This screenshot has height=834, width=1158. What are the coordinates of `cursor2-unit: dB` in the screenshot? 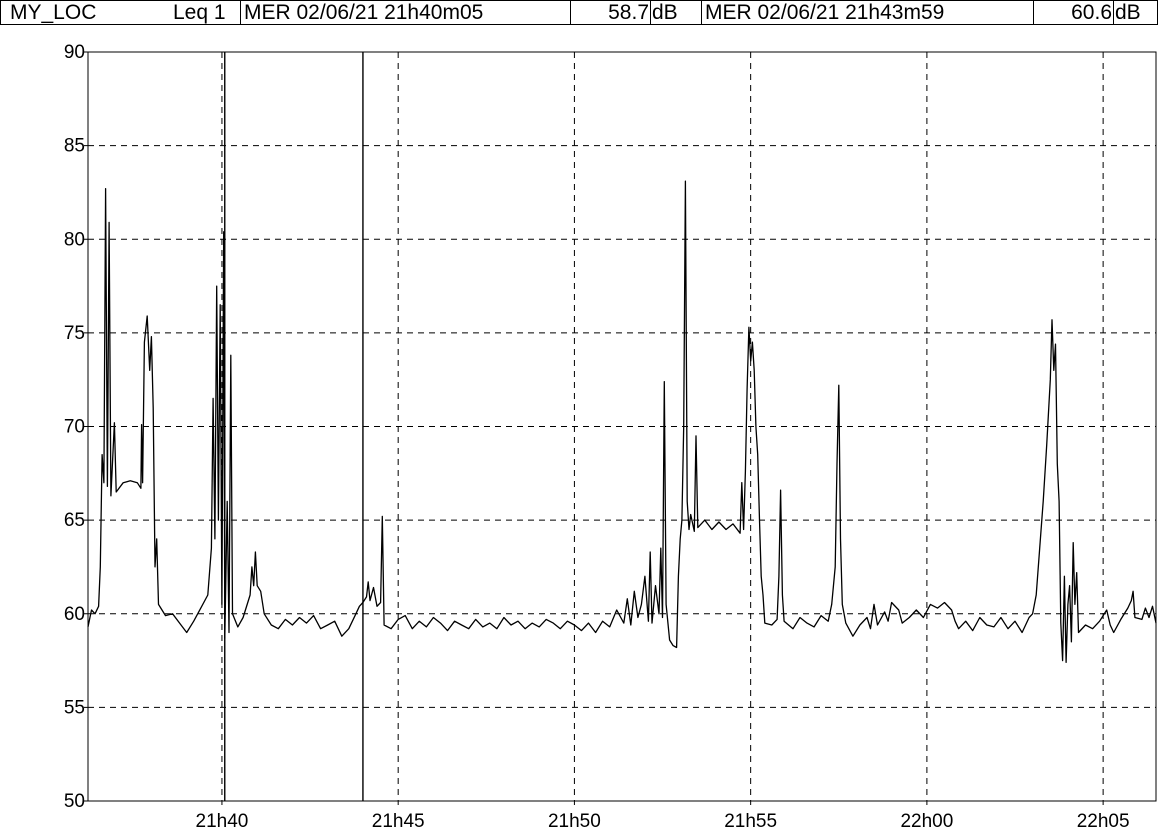 It's located at (1128, 12).